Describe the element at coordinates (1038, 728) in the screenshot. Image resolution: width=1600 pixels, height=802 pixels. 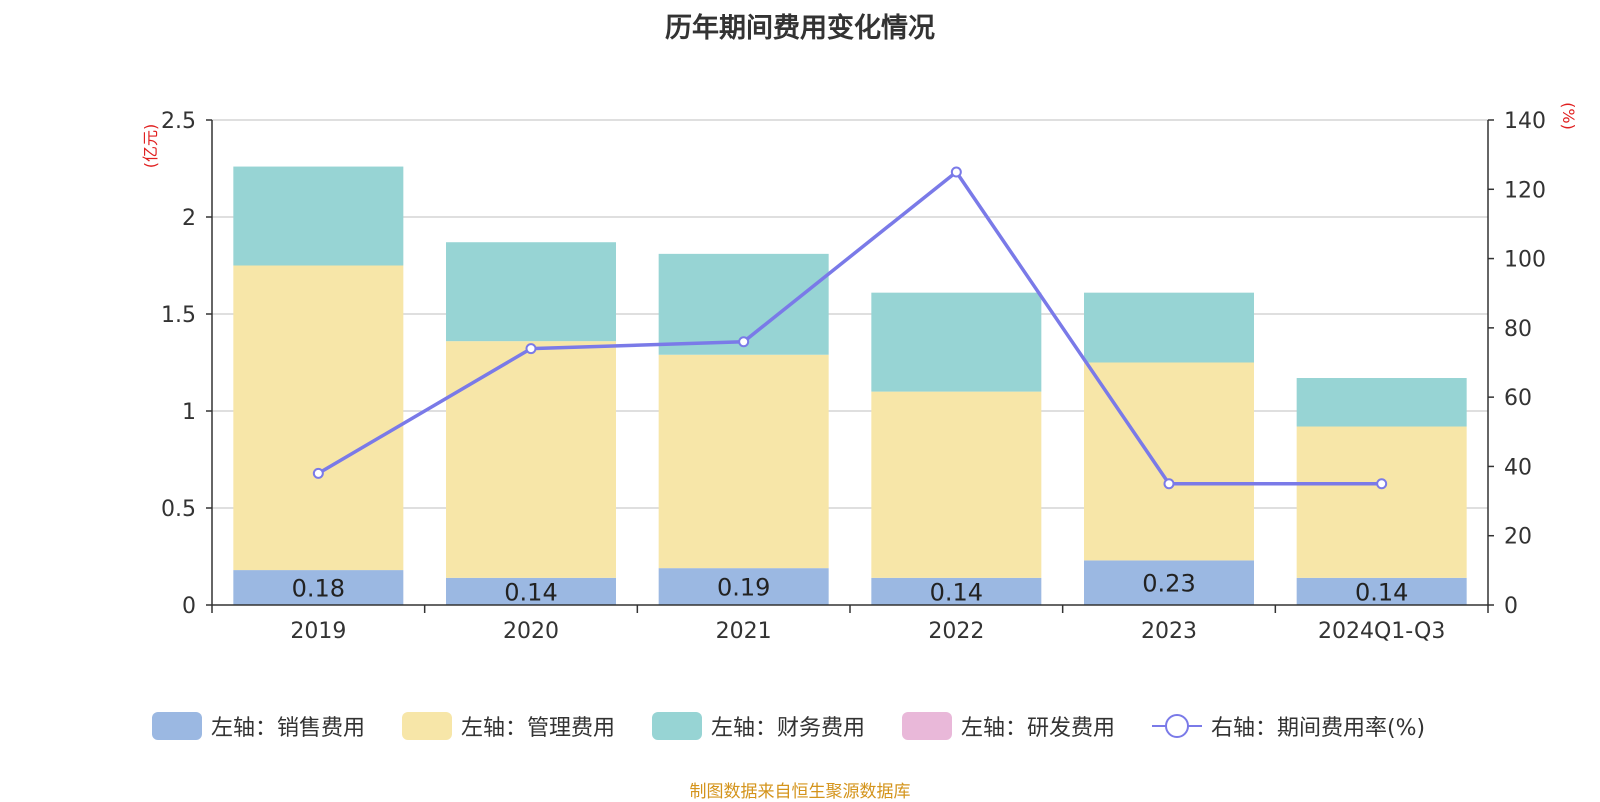
I see `legend-label-rnd: 左轴：研发费用` at that location.